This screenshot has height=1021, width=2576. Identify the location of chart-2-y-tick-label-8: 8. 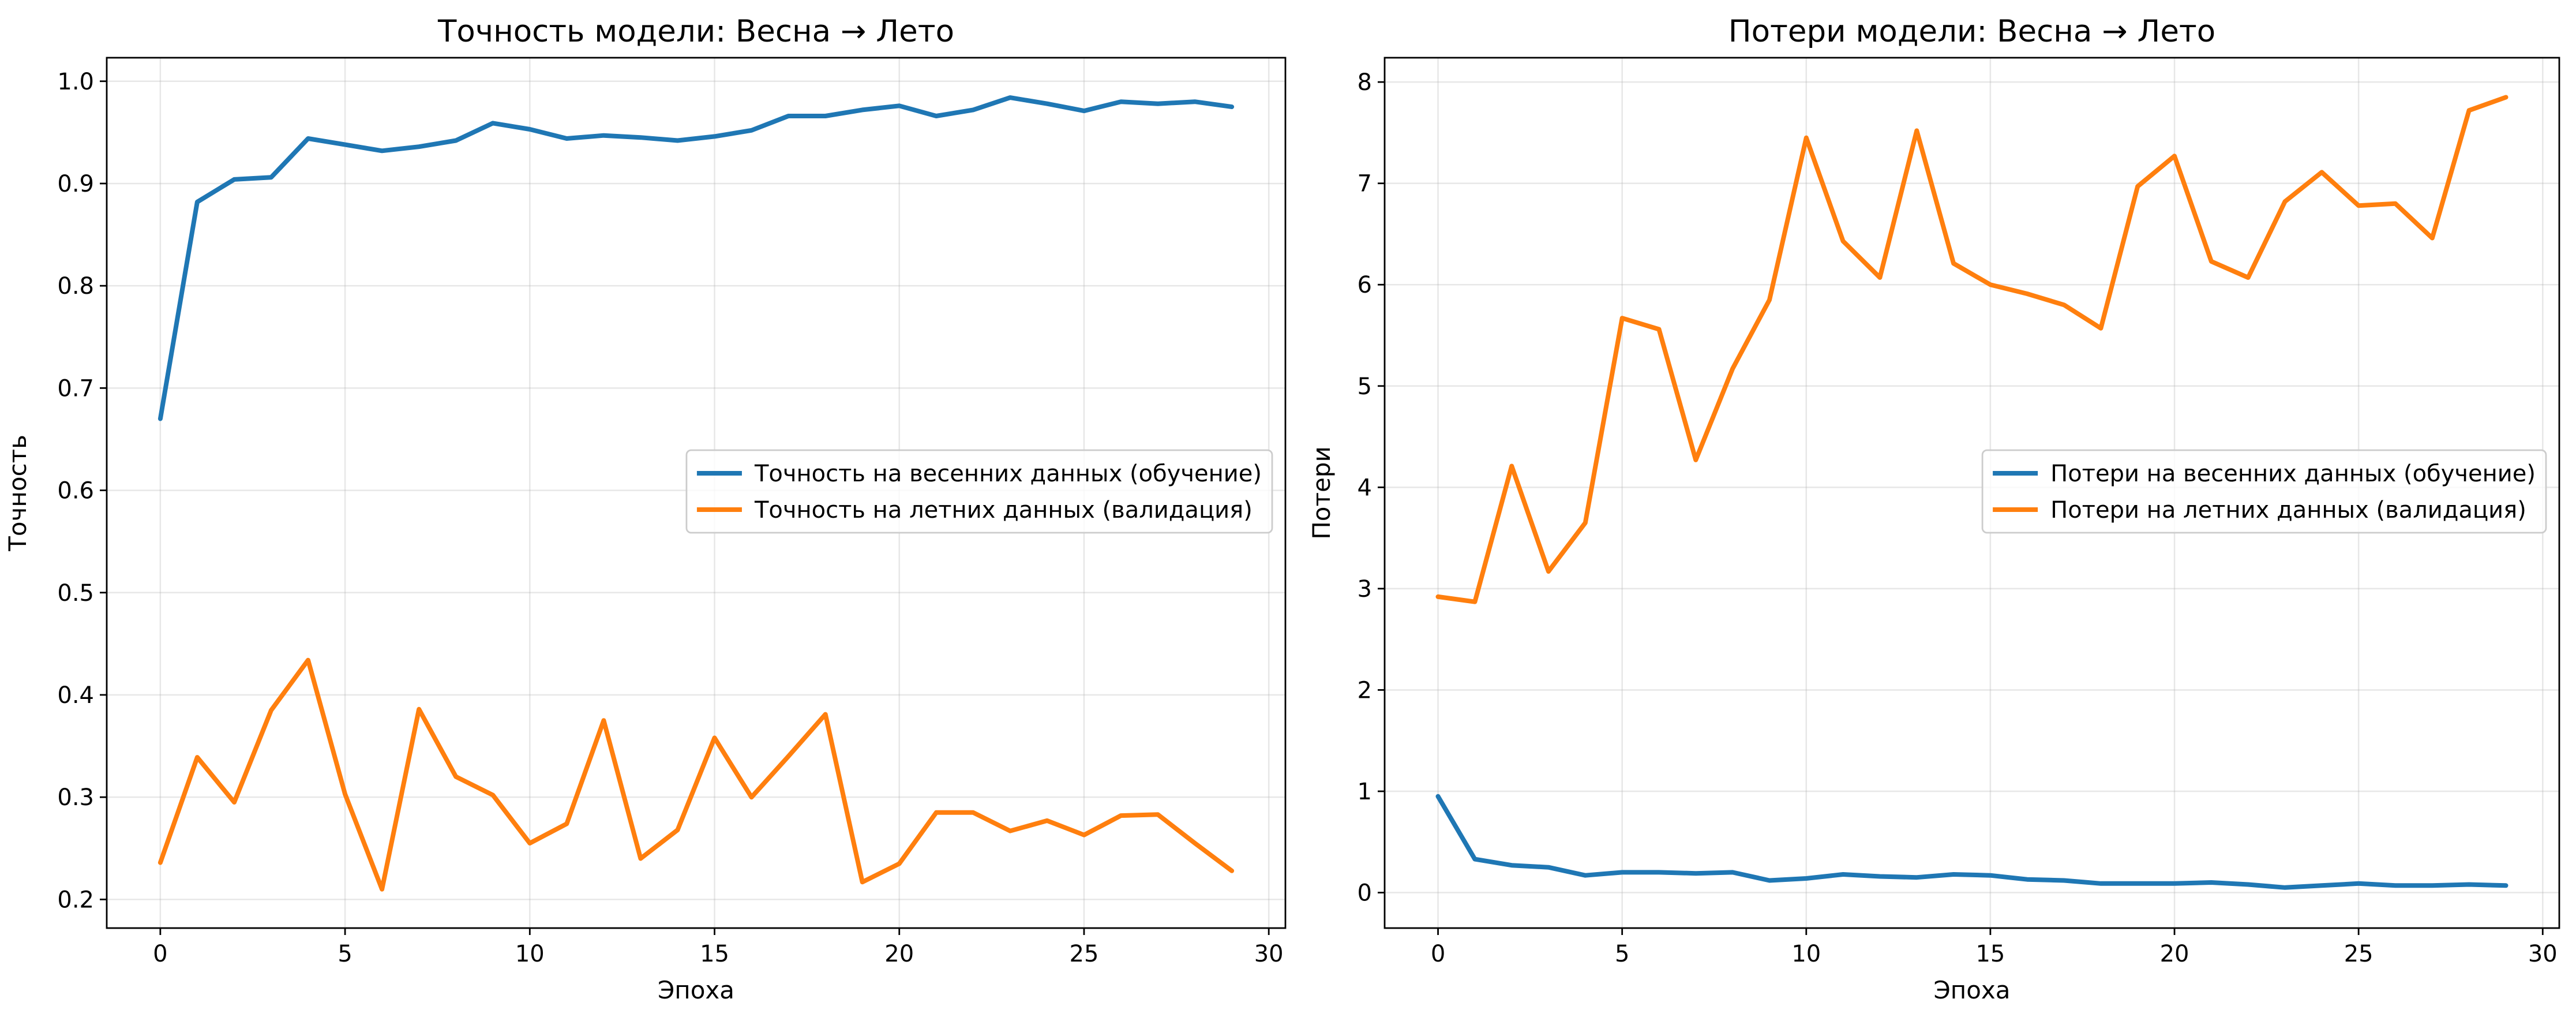
(1365, 82).